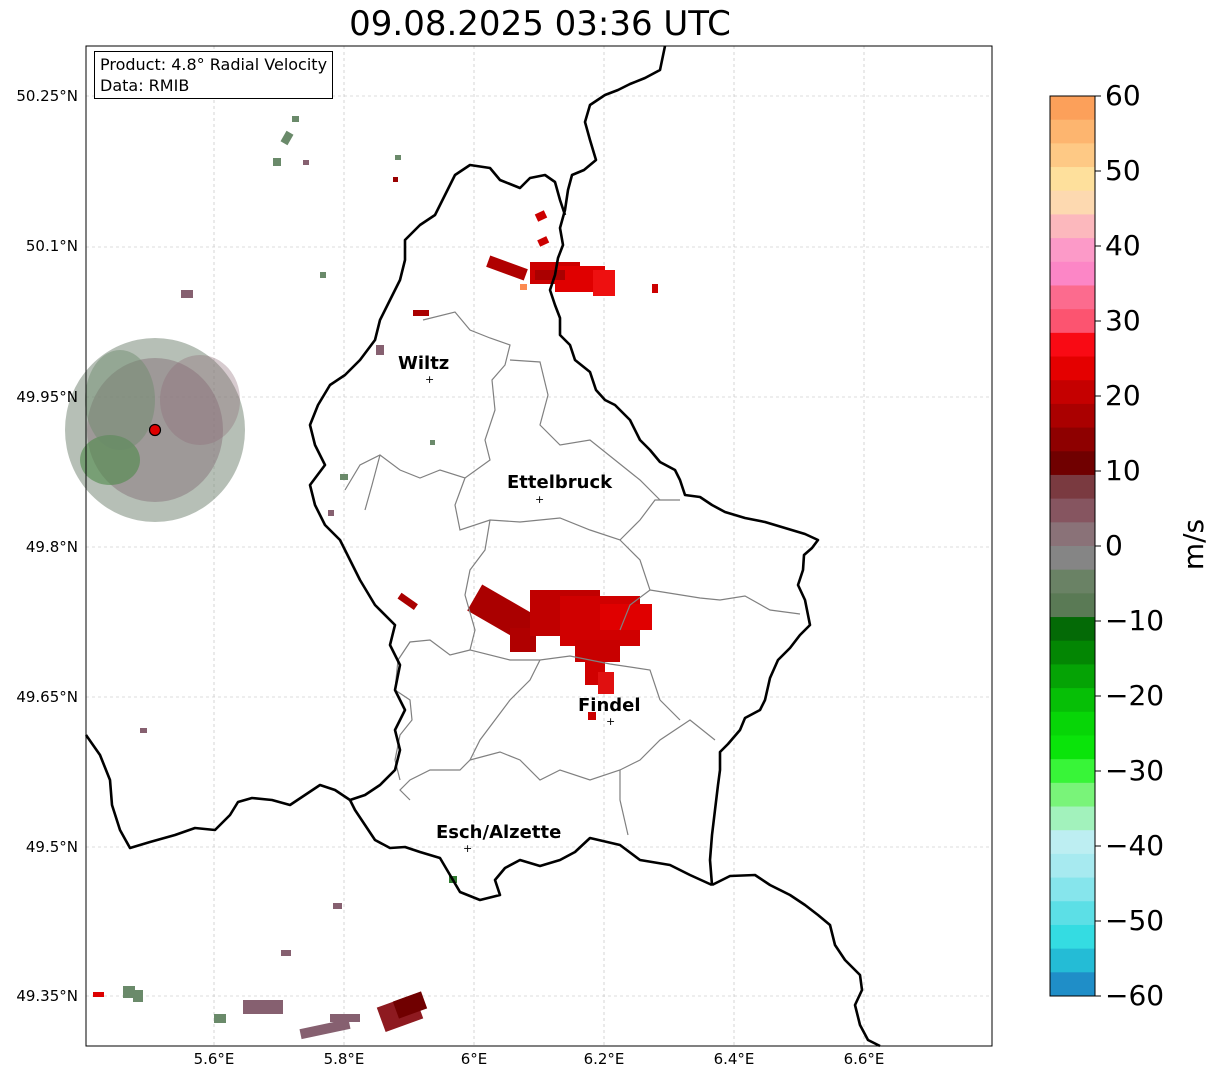 This screenshot has height=1081, width=1207. I want to click on city-marker-esch: +, so click(467, 848).